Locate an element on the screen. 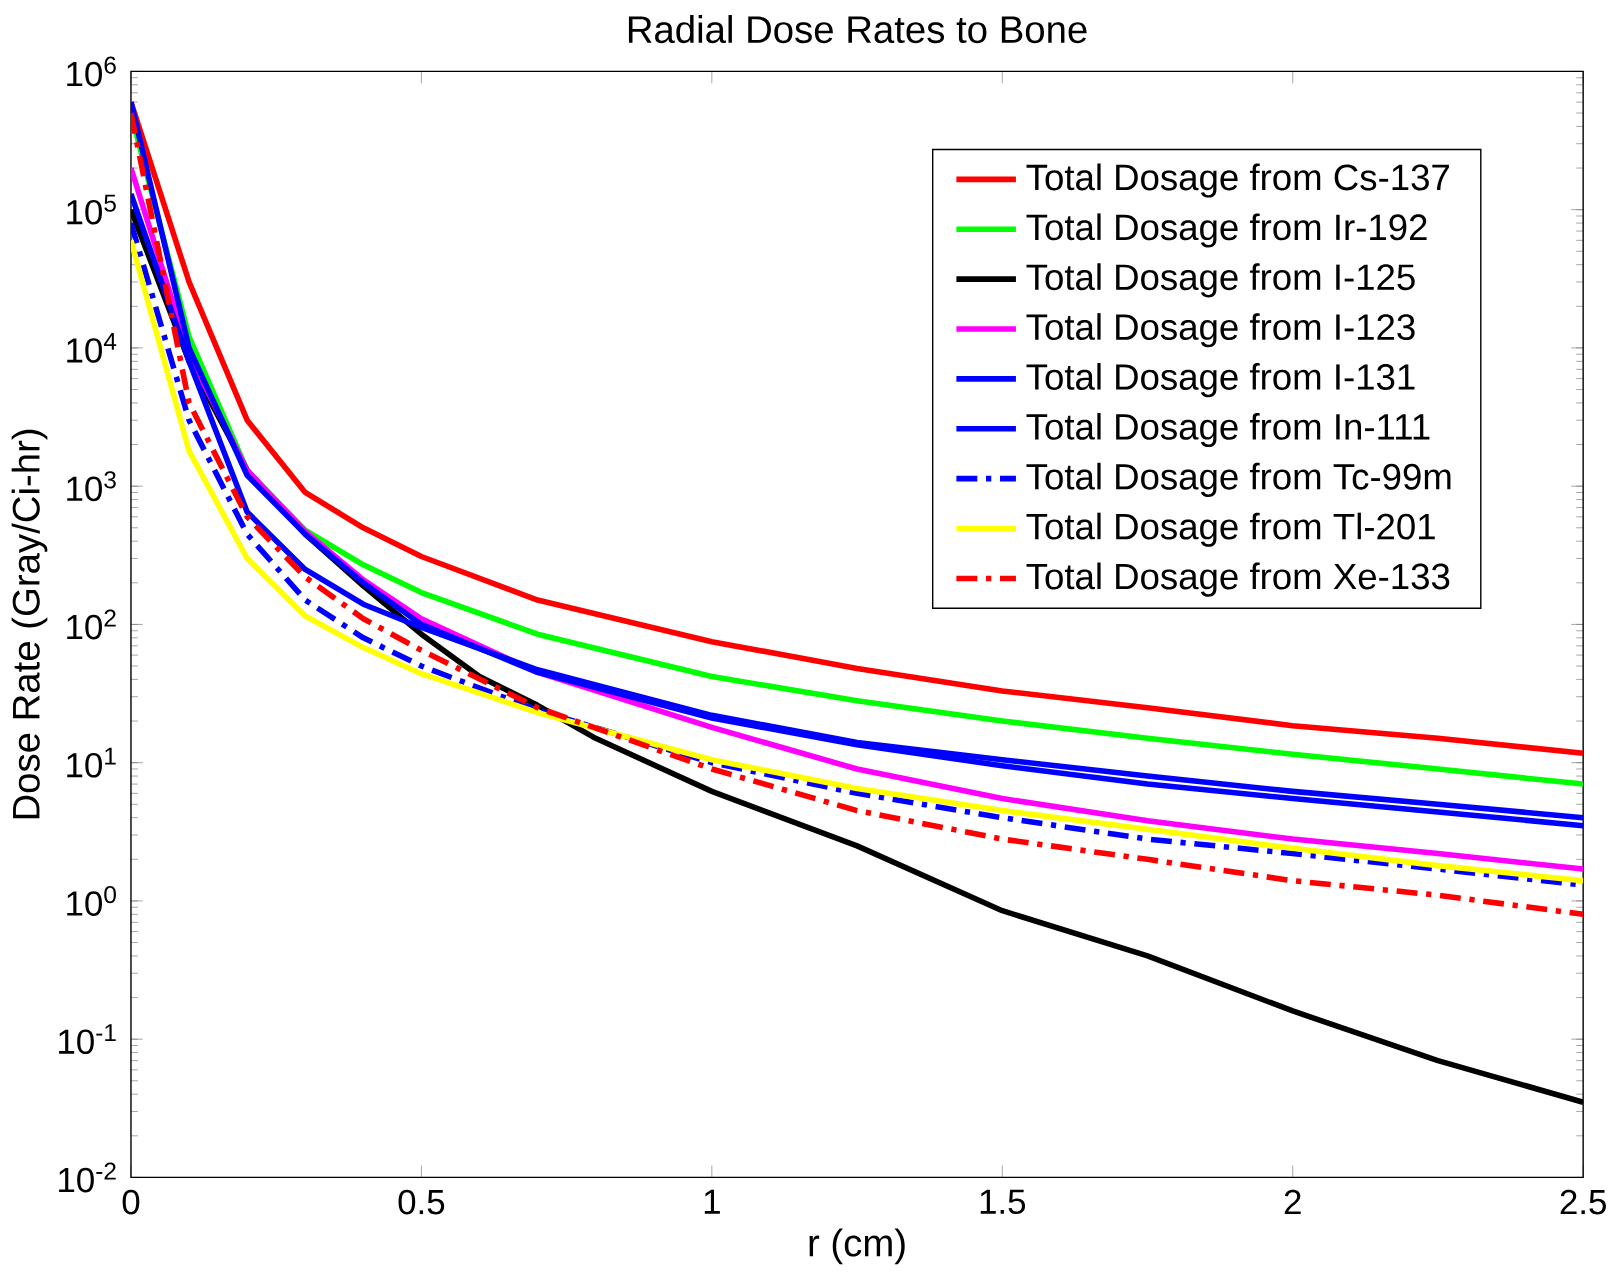  y-tick-label: 10$^{-1}$ is located at coordinates (87, 1039).